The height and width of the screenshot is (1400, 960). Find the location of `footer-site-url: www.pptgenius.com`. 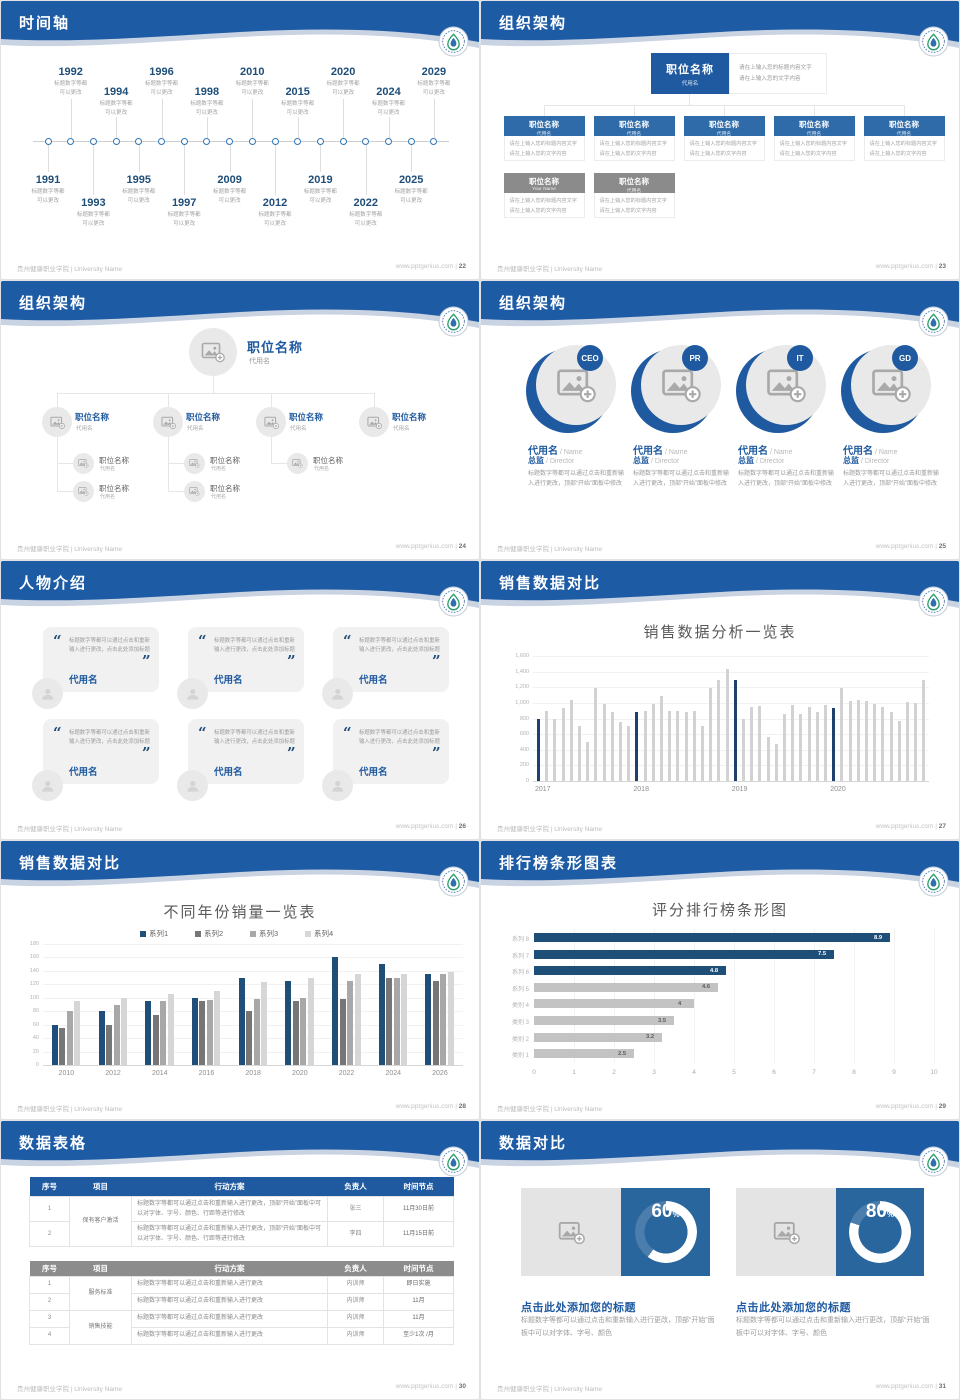

footer-site-url: www.pptgenius.com is located at coordinates (424, 826).